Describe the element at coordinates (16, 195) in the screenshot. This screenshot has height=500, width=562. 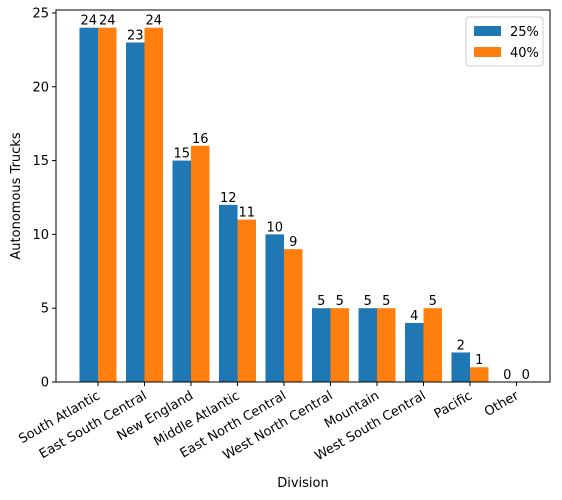
I see `y-axis-label: Autonomous Trucks` at that location.